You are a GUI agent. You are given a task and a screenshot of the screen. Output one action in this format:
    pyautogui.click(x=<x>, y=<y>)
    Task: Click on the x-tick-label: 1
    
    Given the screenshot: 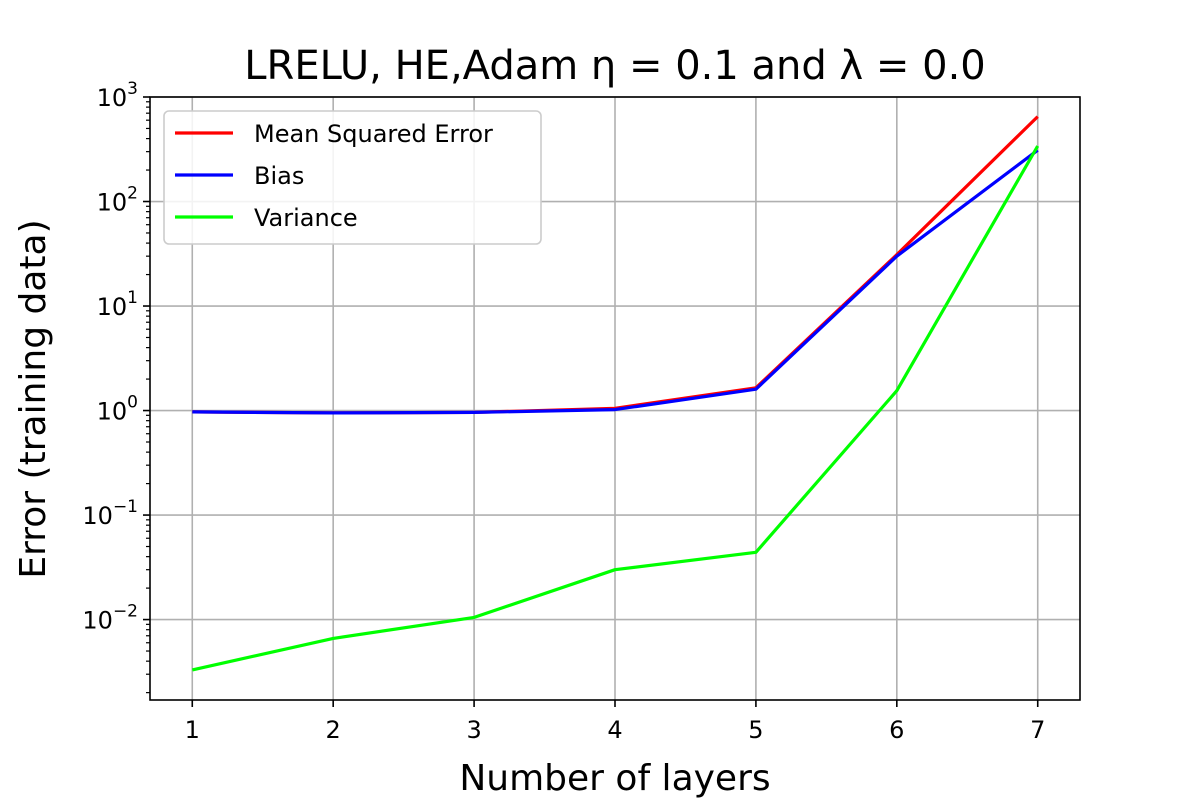 What is the action you would take?
    pyautogui.click(x=192, y=730)
    